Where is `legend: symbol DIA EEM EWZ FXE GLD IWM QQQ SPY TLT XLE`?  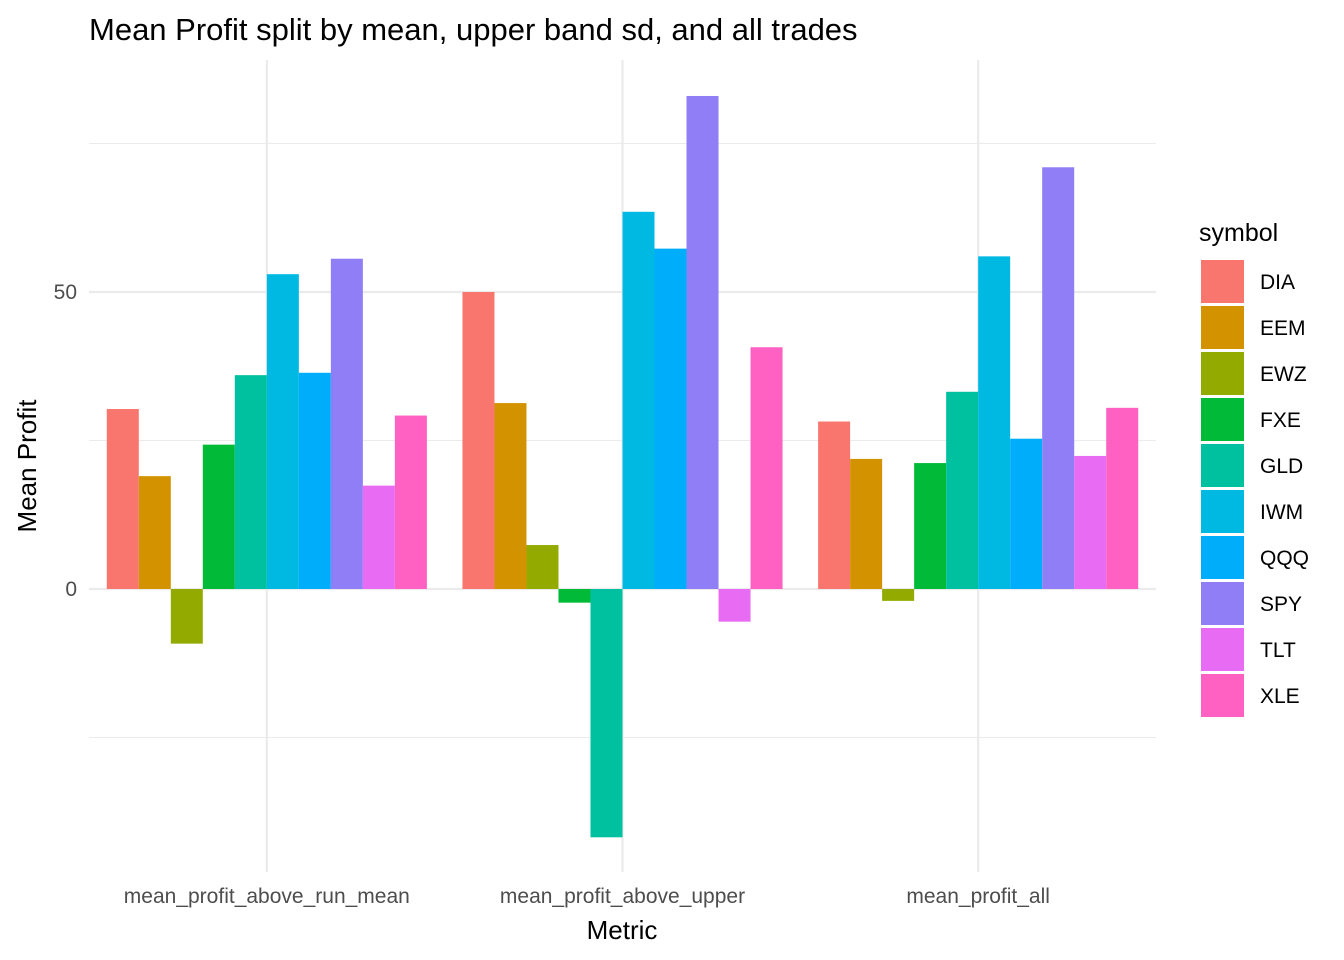 legend: symbol DIA EEM EWZ FXE GLD IWM QQQ SPY TLT XLE is located at coordinates (1254, 468).